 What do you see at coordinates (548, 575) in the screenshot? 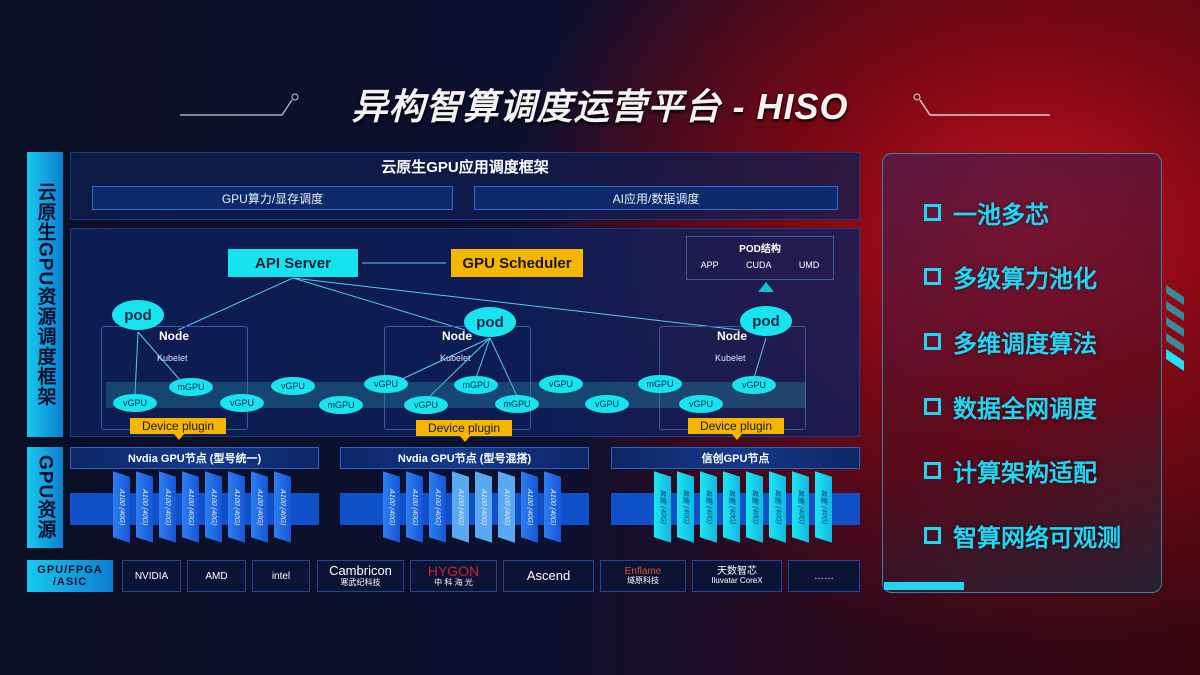
I see `vendor-name: Ascend` at bounding box center [548, 575].